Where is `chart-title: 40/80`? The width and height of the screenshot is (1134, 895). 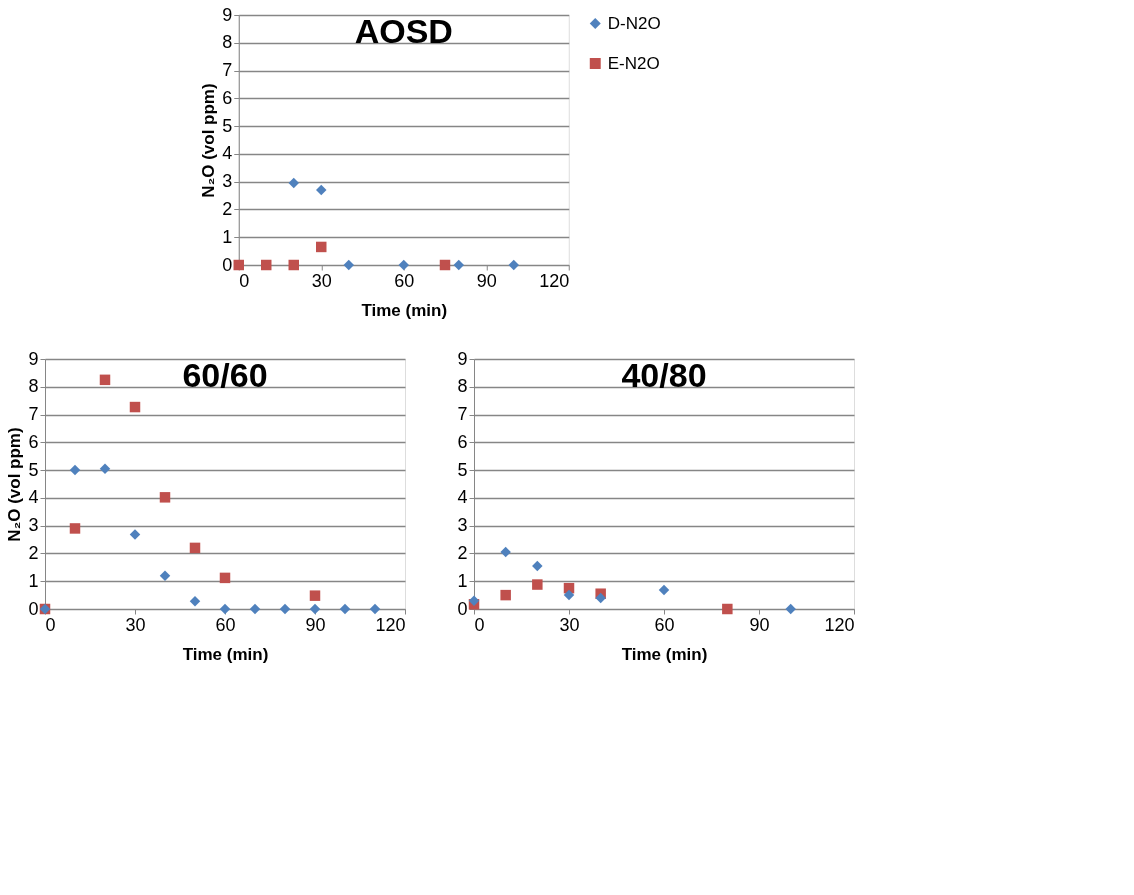 chart-title: 40/80 is located at coordinates (664, 375).